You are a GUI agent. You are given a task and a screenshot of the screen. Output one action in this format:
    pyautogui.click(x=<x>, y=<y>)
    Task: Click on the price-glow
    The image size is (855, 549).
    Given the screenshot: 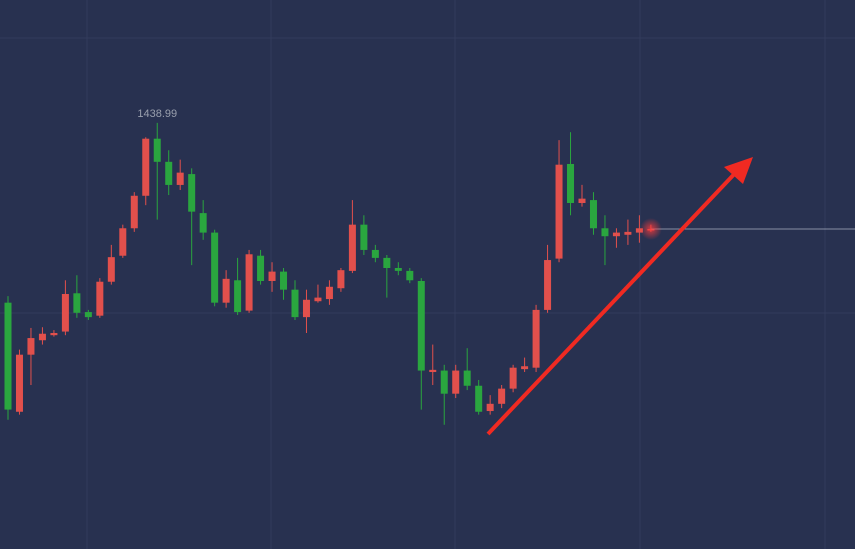 What is the action you would take?
    pyautogui.click(x=650, y=228)
    